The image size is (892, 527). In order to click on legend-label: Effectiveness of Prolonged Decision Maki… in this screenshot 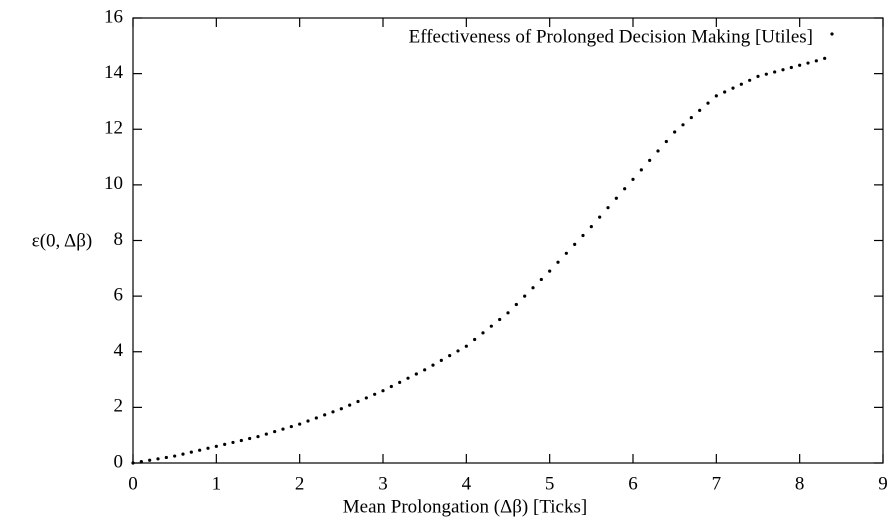, I will do `click(611, 36)`.